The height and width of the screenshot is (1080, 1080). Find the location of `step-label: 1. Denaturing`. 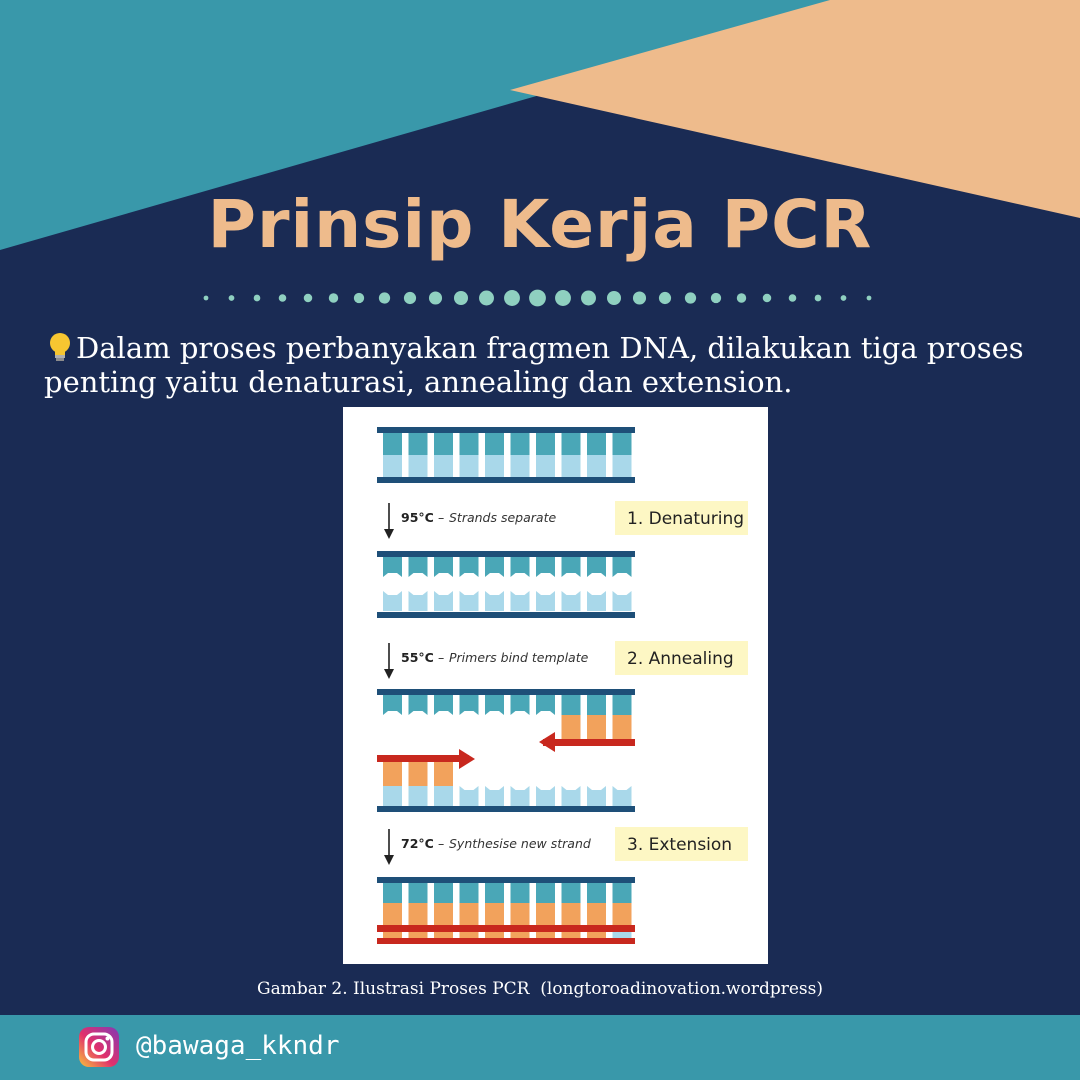

step-label: 1. Denaturing is located at coordinates (685, 519).